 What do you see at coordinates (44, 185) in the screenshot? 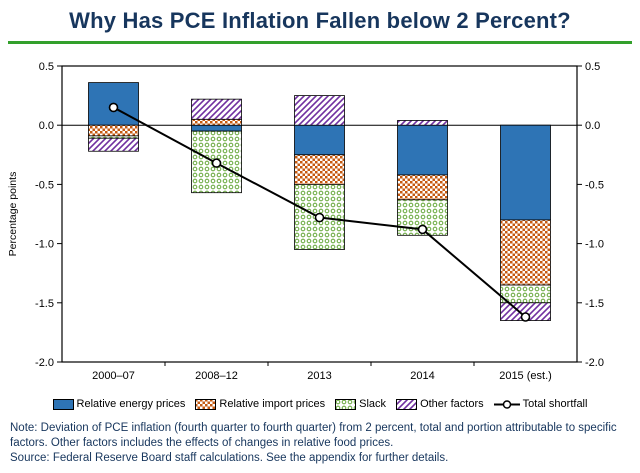
I see `y-axis-tick-label: -0.5` at bounding box center [44, 185].